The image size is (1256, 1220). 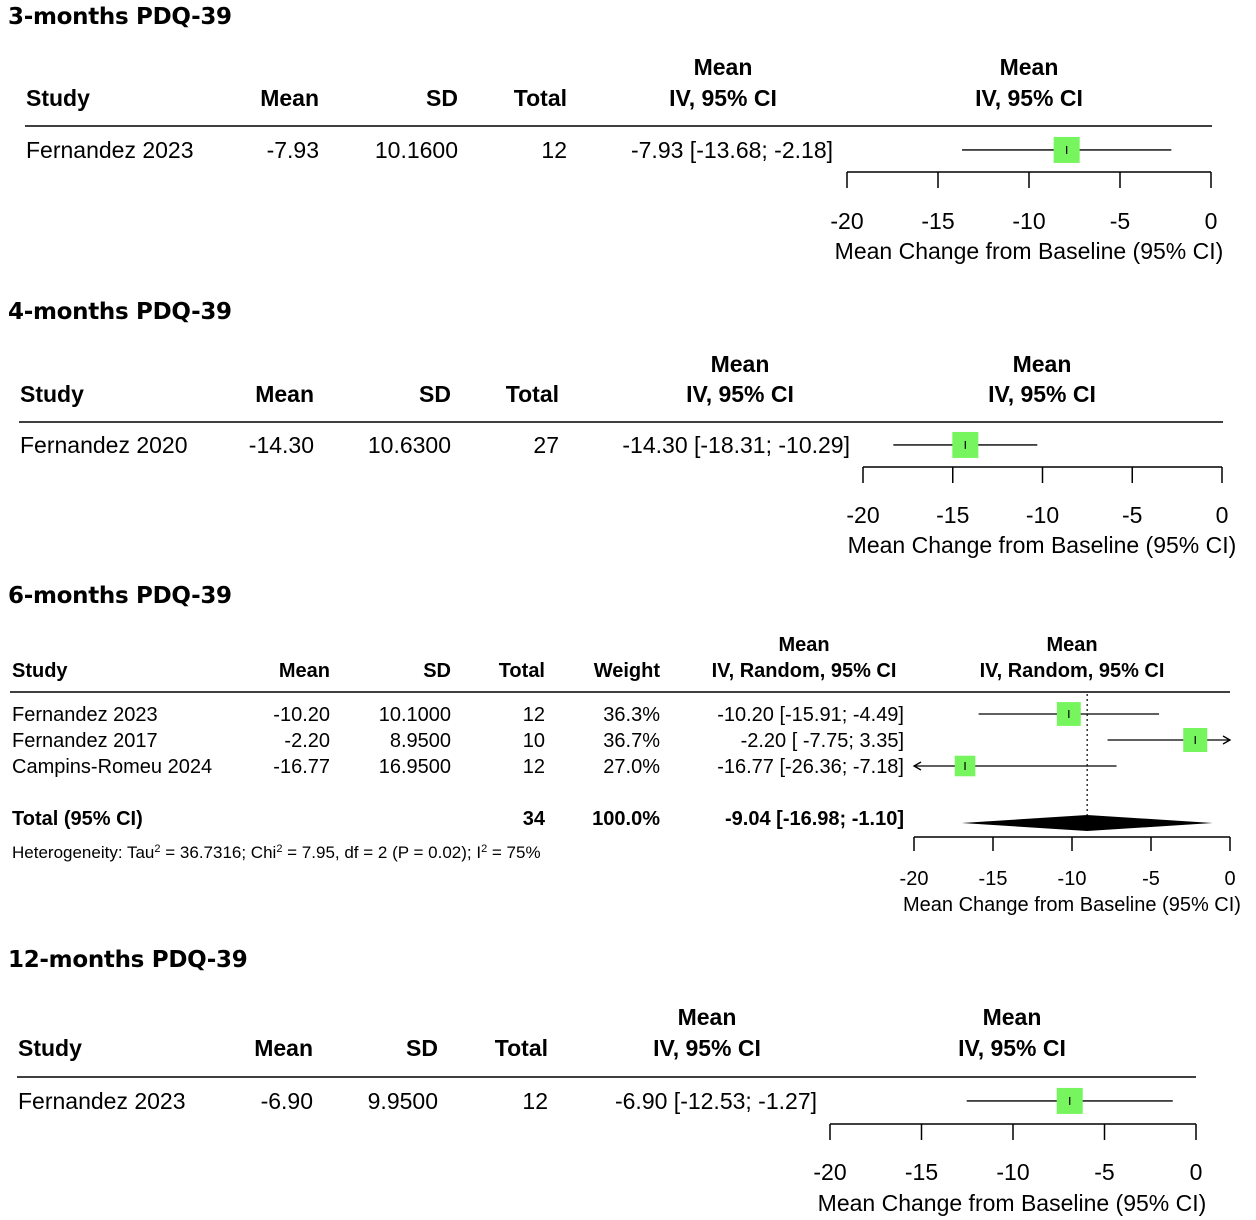 What do you see at coordinates (627, 671) in the screenshot?
I see `panel3-header-weight: Weight` at bounding box center [627, 671].